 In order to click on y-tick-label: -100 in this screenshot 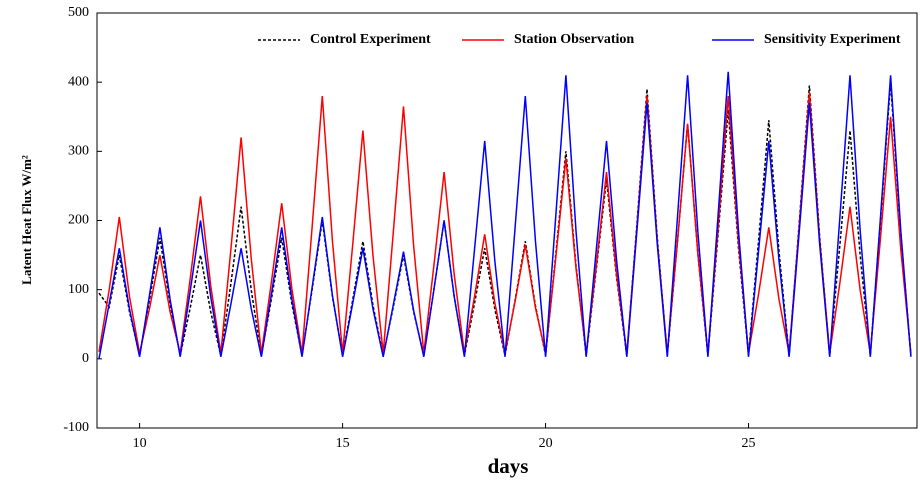, I will do `click(76, 427)`.